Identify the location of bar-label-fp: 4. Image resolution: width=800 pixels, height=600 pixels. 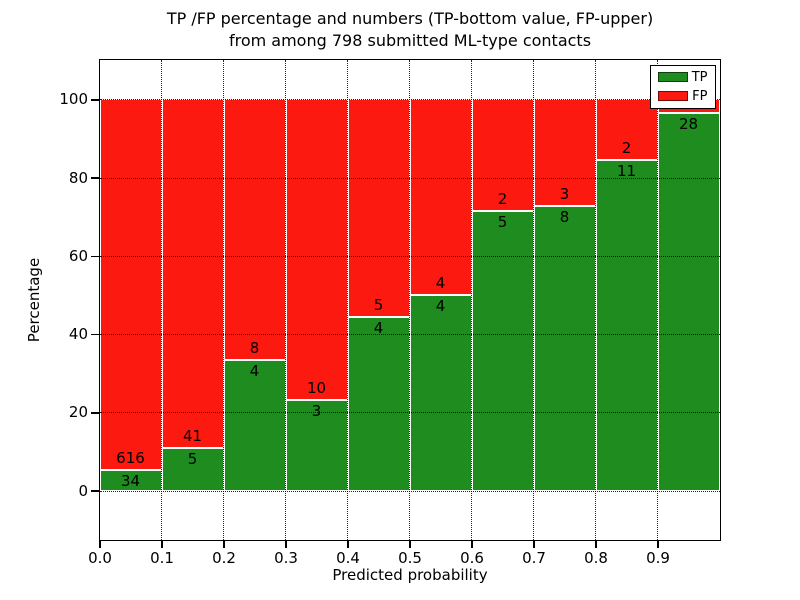
(440, 283).